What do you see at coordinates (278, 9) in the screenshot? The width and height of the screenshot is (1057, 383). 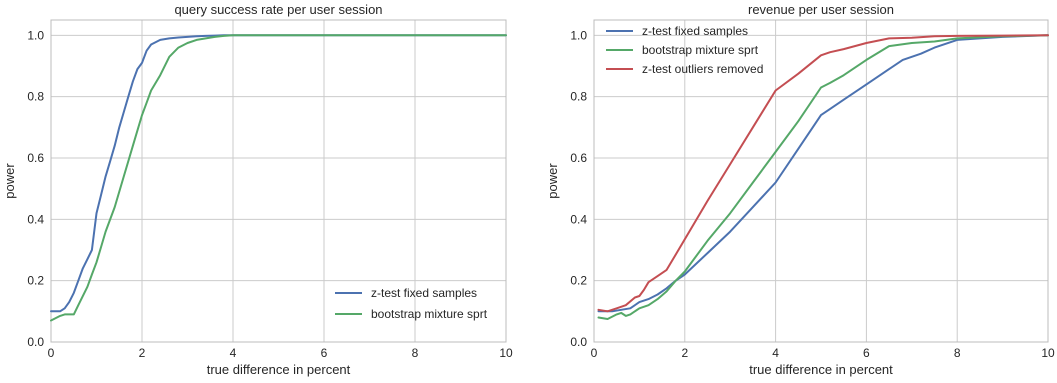 I see `chart-title: query success rate per user session` at bounding box center [278, 9].